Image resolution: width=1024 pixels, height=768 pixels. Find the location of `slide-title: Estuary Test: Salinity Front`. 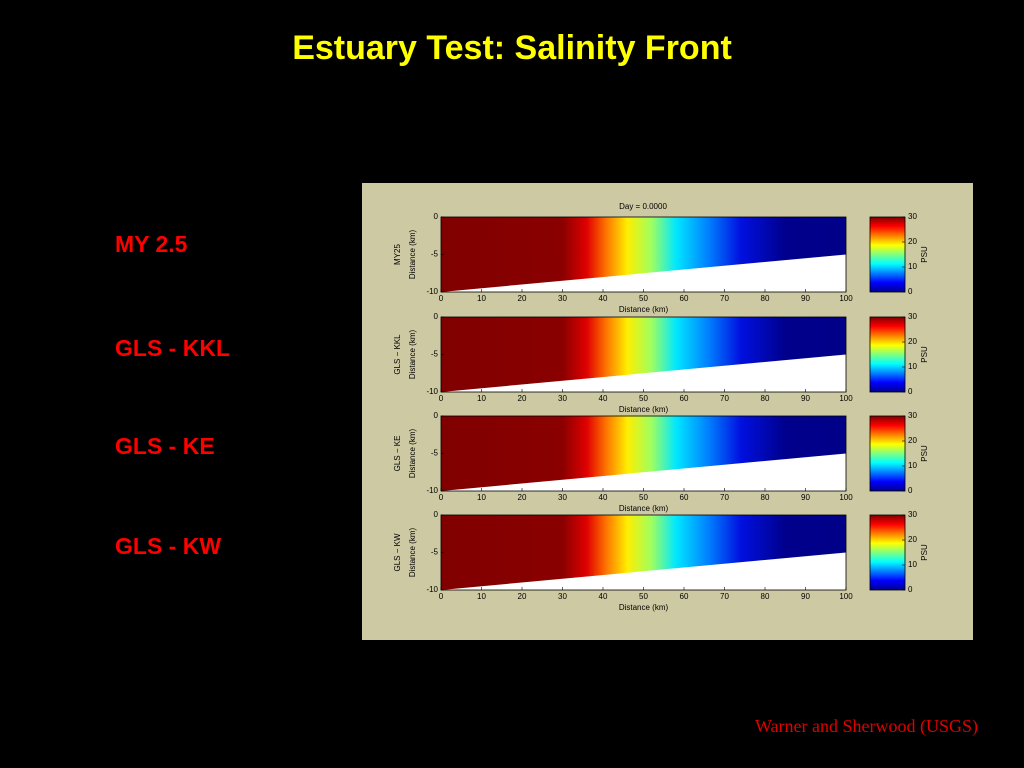

slide-title: Estuary Test: Salinity Front is located at coordinates (512, 48).